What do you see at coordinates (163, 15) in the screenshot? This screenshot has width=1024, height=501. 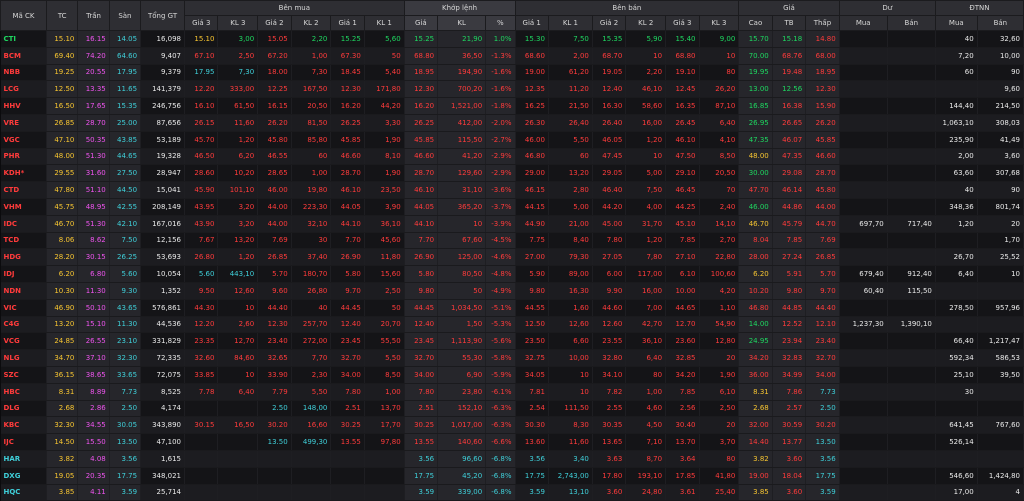 I see `col-total-volume-header: Tổng GT` at bounding box center [163, 15].